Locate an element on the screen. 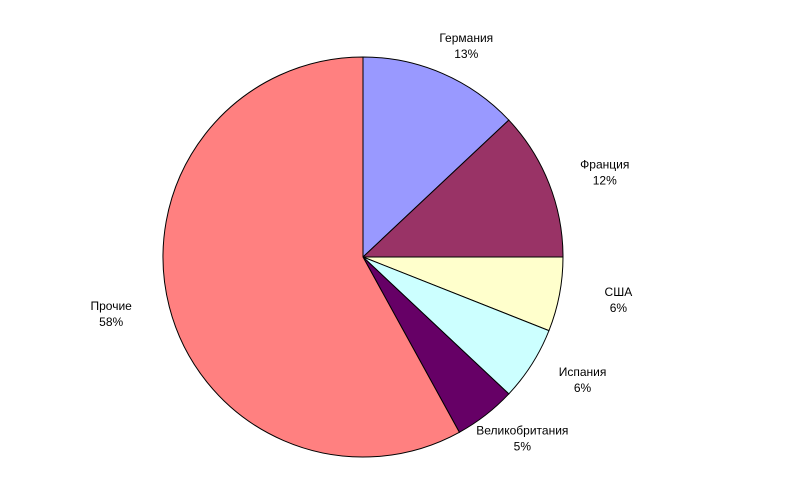 Image resolution: width=800 pixels, height=498 pixels. slice-label: Германия 13% is located at coordinates (466, 46).